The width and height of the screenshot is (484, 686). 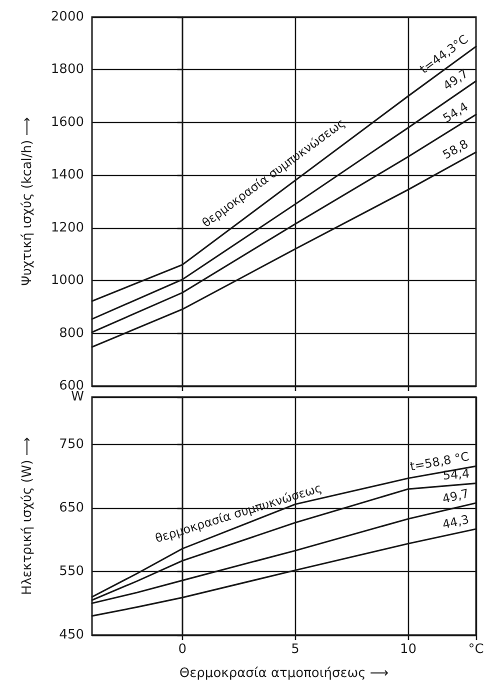 I want to click on y-axis-title: Ηλεκτρική ισχύς (W) ⟶, so click(x=27, y=516).